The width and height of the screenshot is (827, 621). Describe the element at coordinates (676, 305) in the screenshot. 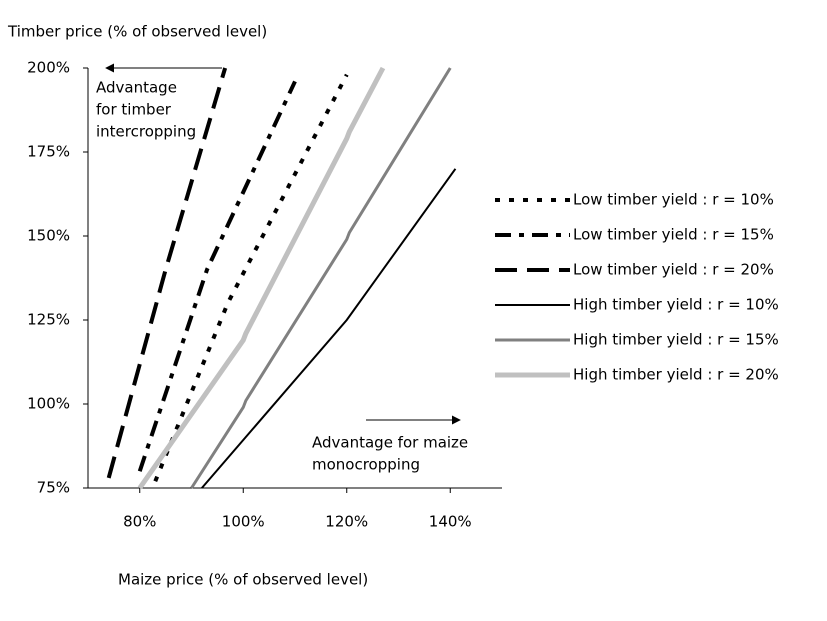

I see `legend-label: High timber yield : r = 10%` at that location.